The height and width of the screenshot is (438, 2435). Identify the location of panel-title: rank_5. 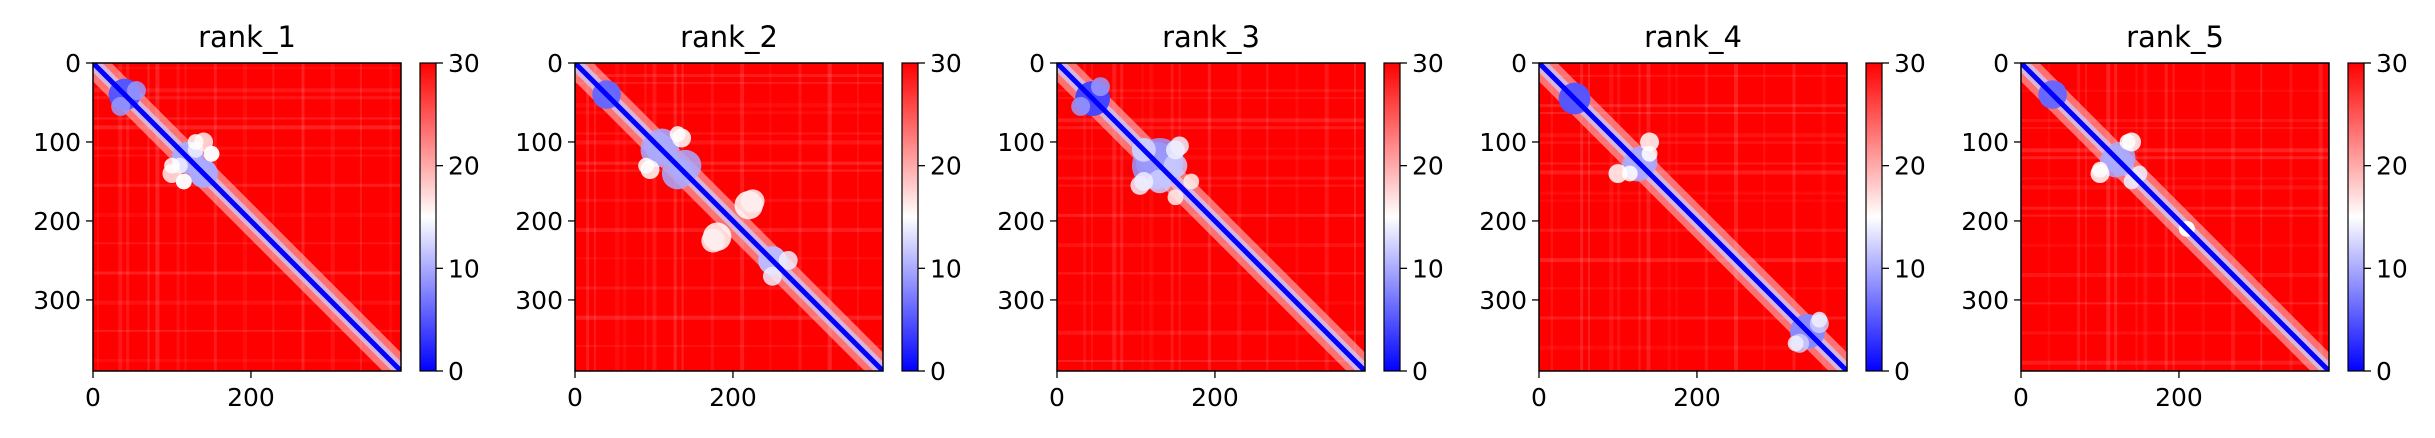
(2175, 37).